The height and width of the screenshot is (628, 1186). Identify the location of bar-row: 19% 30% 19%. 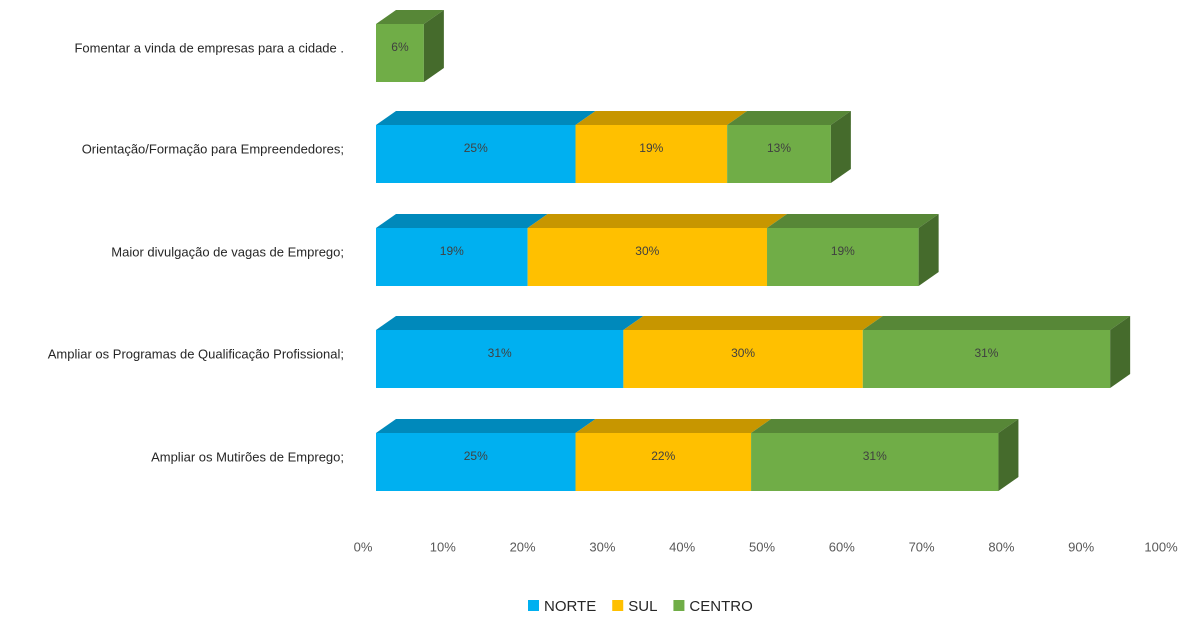
(657, 250).